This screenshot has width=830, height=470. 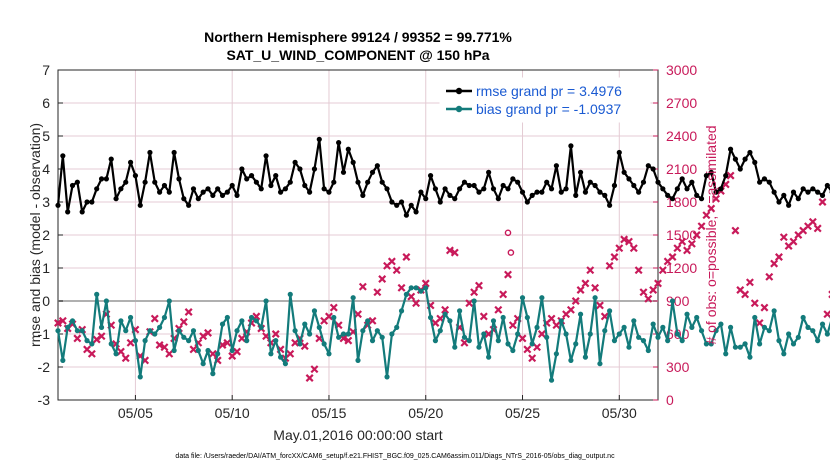 What do you see at coordinates (511, 252) in the screenshot?
I see `possible-point` at bounding box center [511, 252].